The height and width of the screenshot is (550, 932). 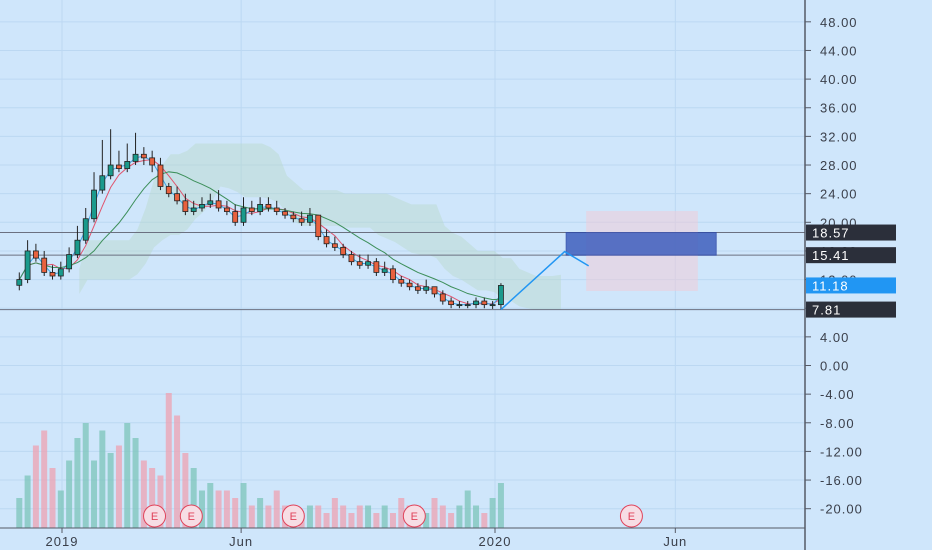 I want to click on time-axis: 2019 Jun 2020 Jun, so click(x=367, y=538).